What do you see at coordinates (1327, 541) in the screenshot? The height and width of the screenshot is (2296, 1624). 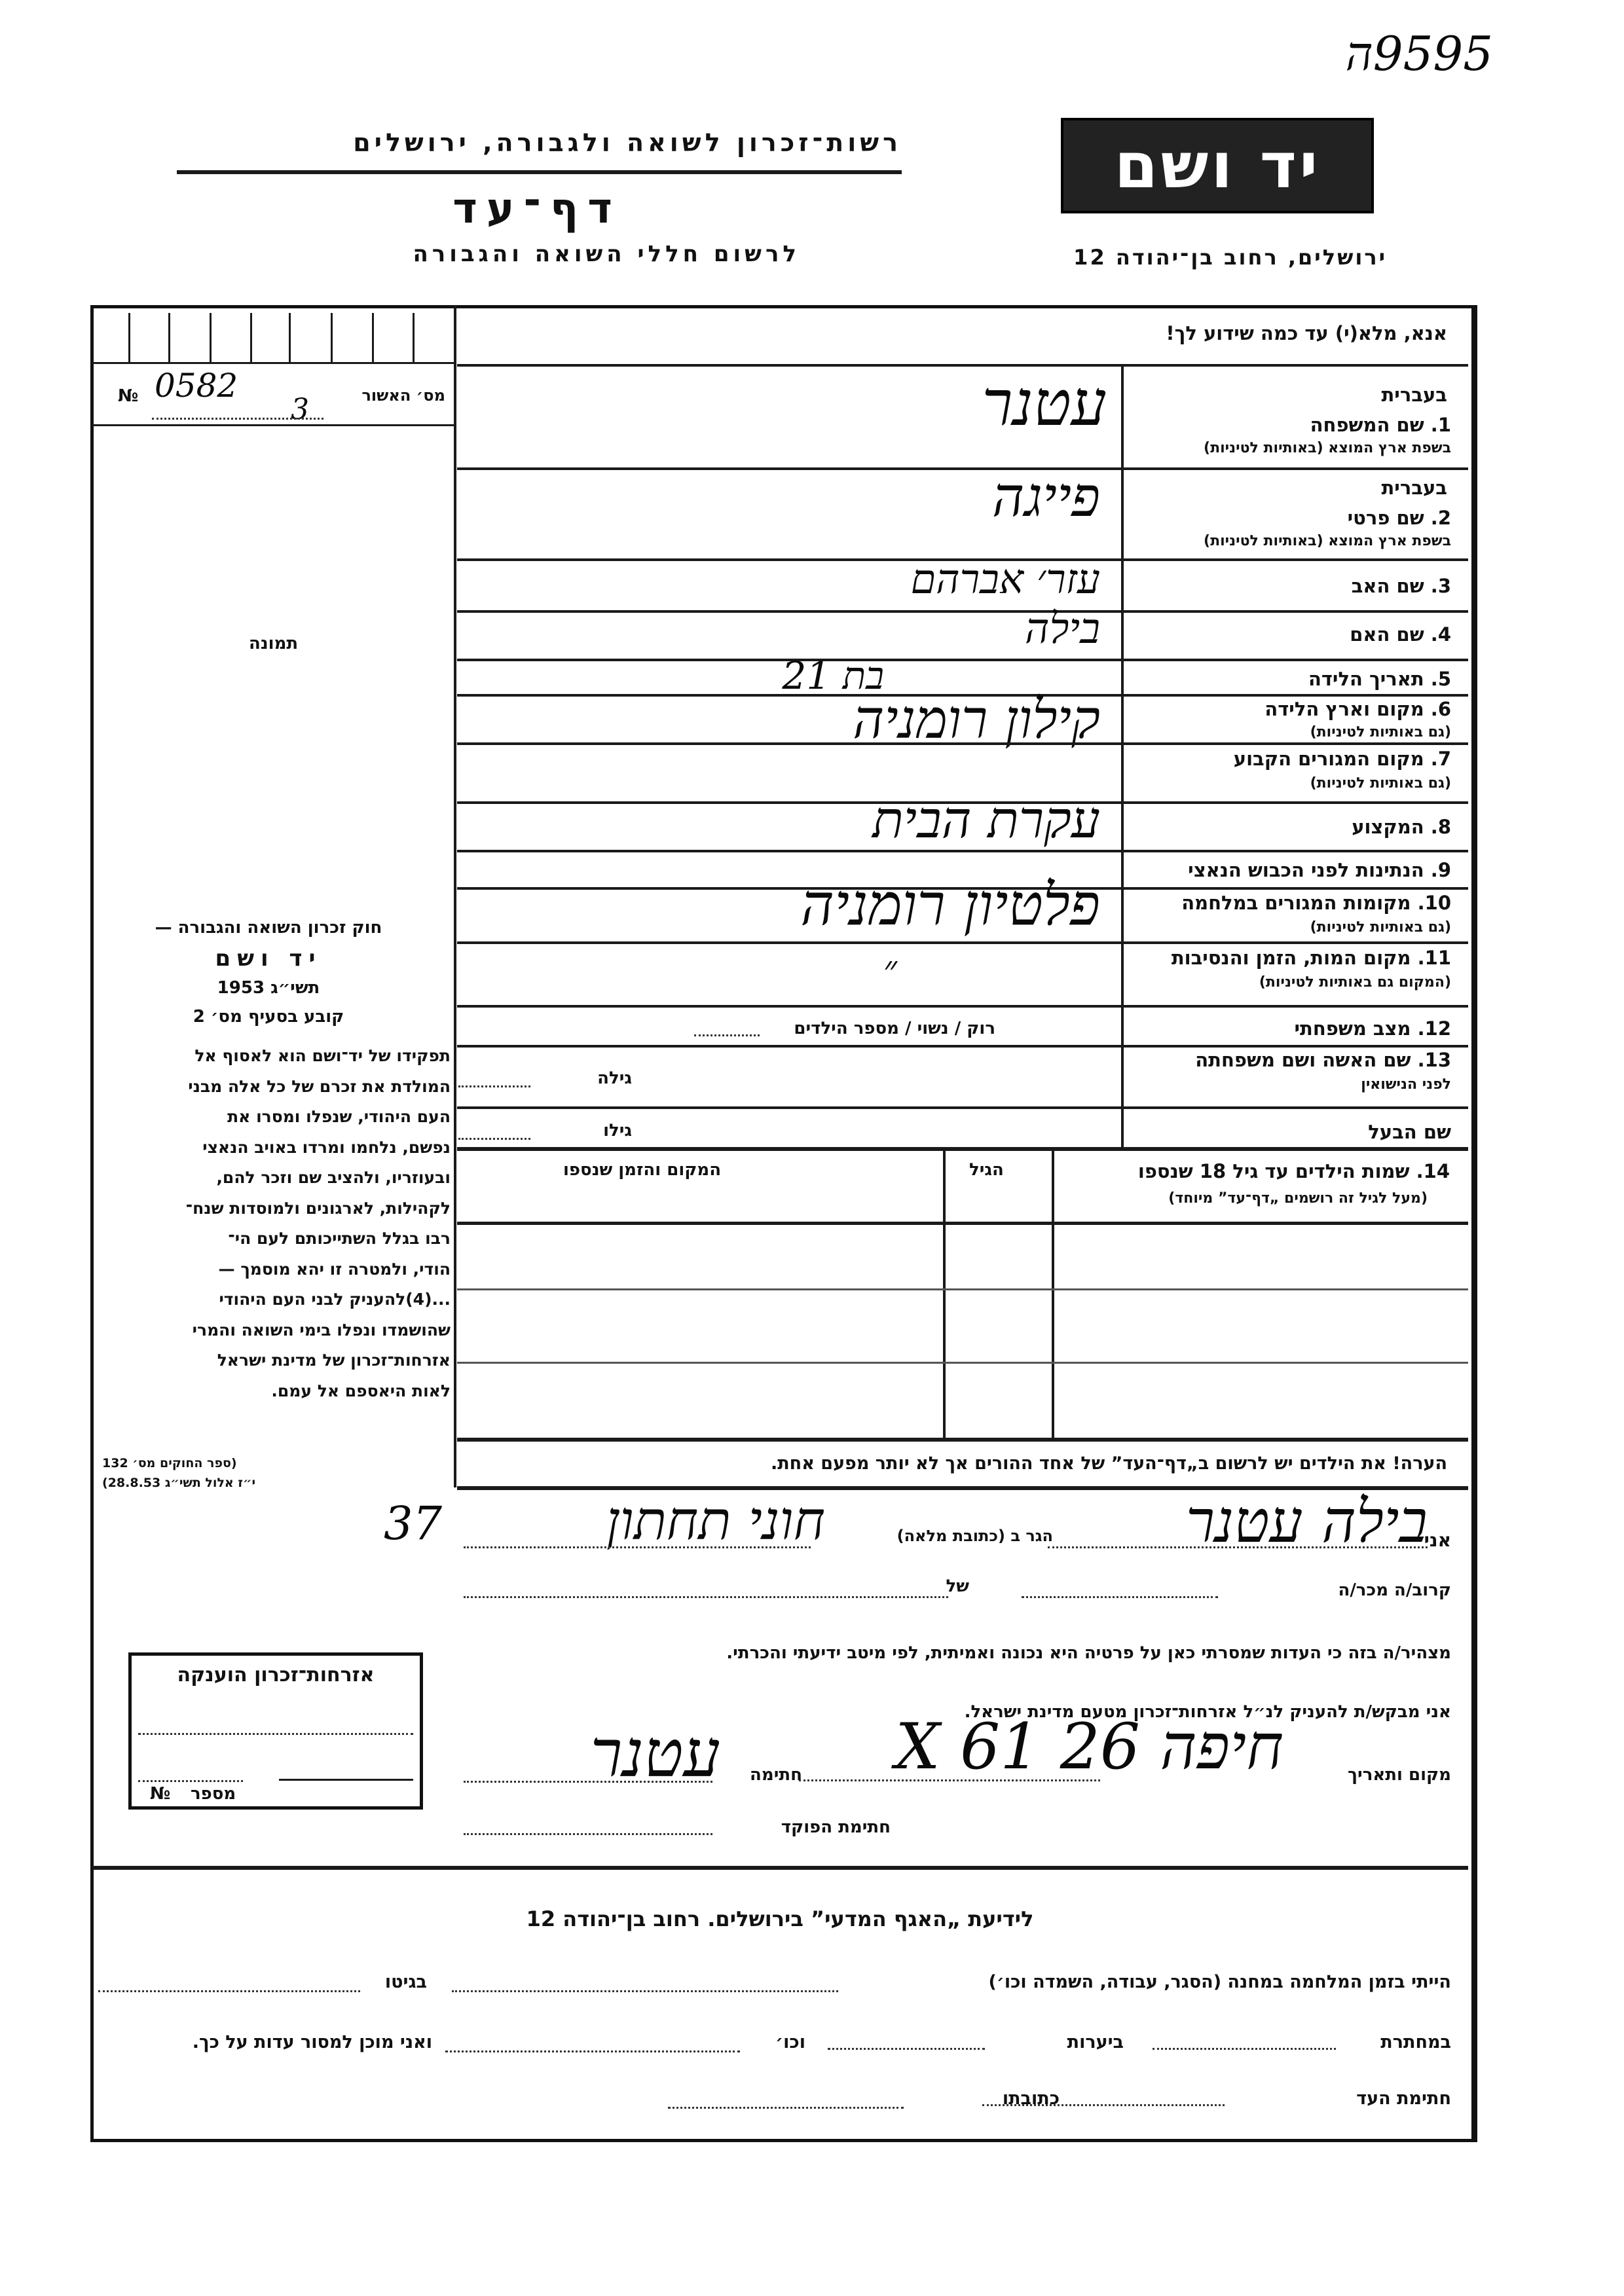 I see `field-sub-first-name: בשפת ארץ המוצא (באותיות לטיניות)` at bounding box center [1327, 541].